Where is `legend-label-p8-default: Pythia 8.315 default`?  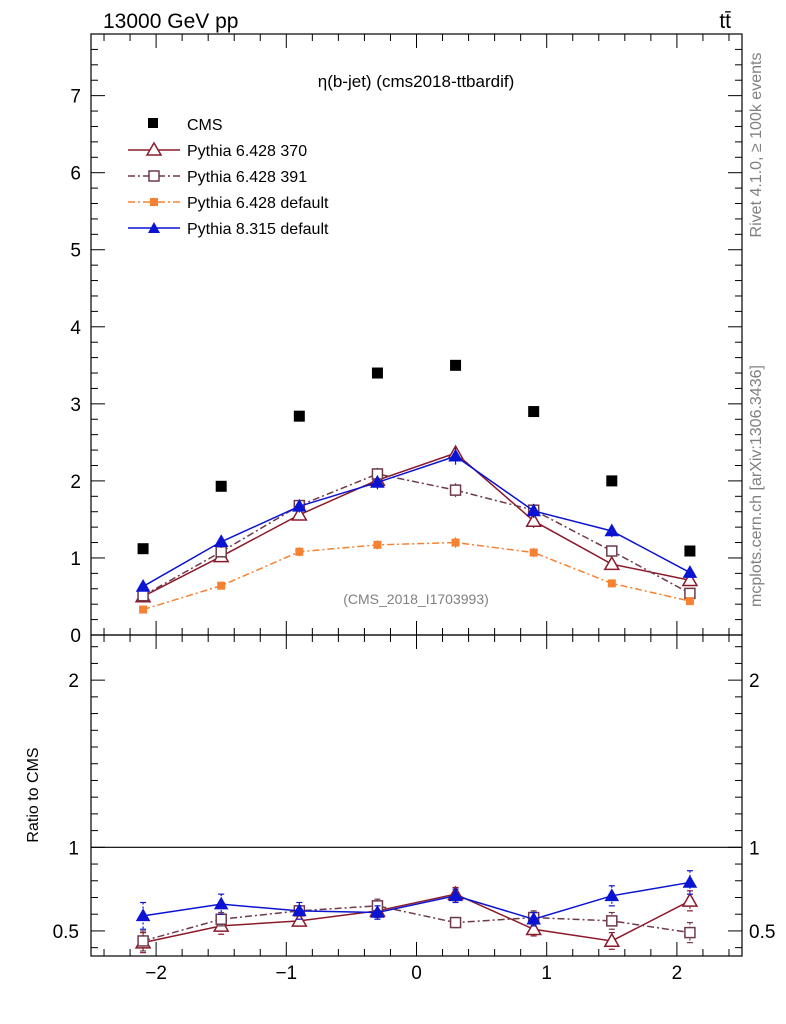 legend-label-p8-default: Pythia 8.315 default is located at coordinates (258, 229).